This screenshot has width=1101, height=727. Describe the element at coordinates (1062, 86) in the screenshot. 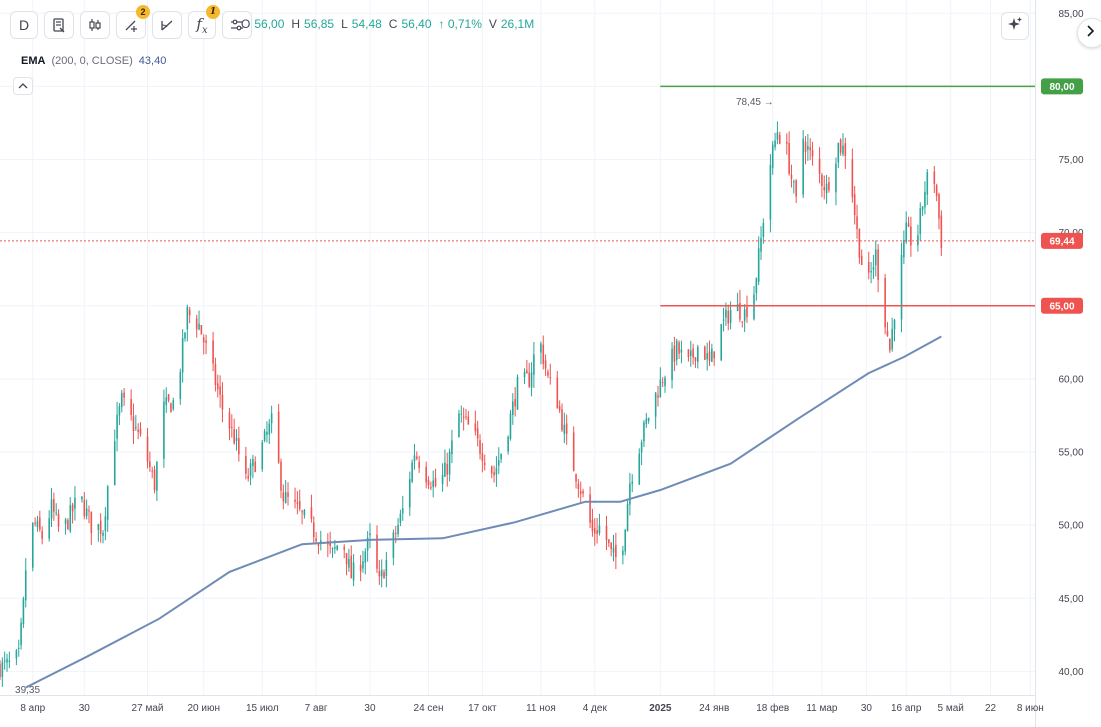

I see `resistance-price-tag` at that location.